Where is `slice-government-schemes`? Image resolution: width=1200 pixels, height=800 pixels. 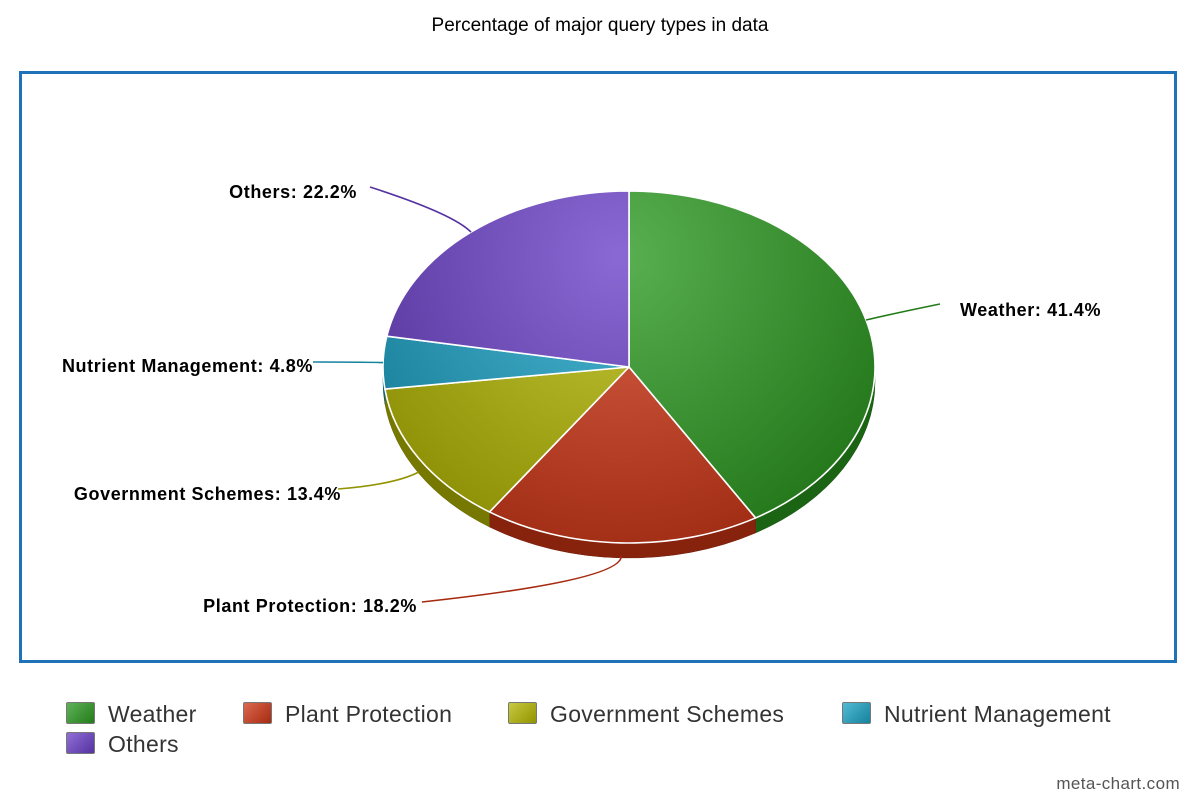
slice-government-schemes is located at coordinates (507, 439).